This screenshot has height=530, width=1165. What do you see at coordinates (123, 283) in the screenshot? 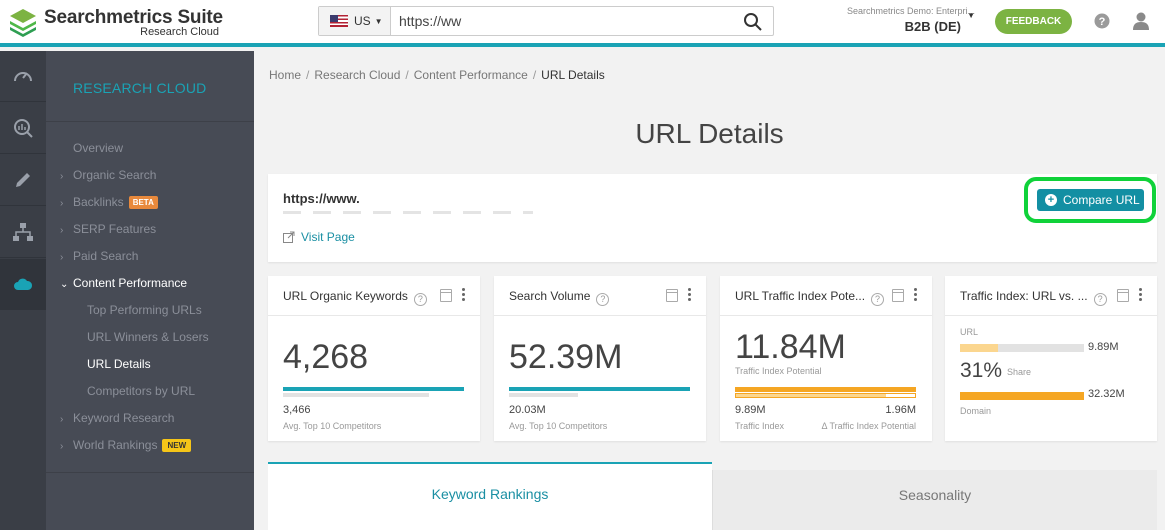
I see `sidebar-item-content-performance: ⌄ Content Performance` at bounding box center [123, 283].